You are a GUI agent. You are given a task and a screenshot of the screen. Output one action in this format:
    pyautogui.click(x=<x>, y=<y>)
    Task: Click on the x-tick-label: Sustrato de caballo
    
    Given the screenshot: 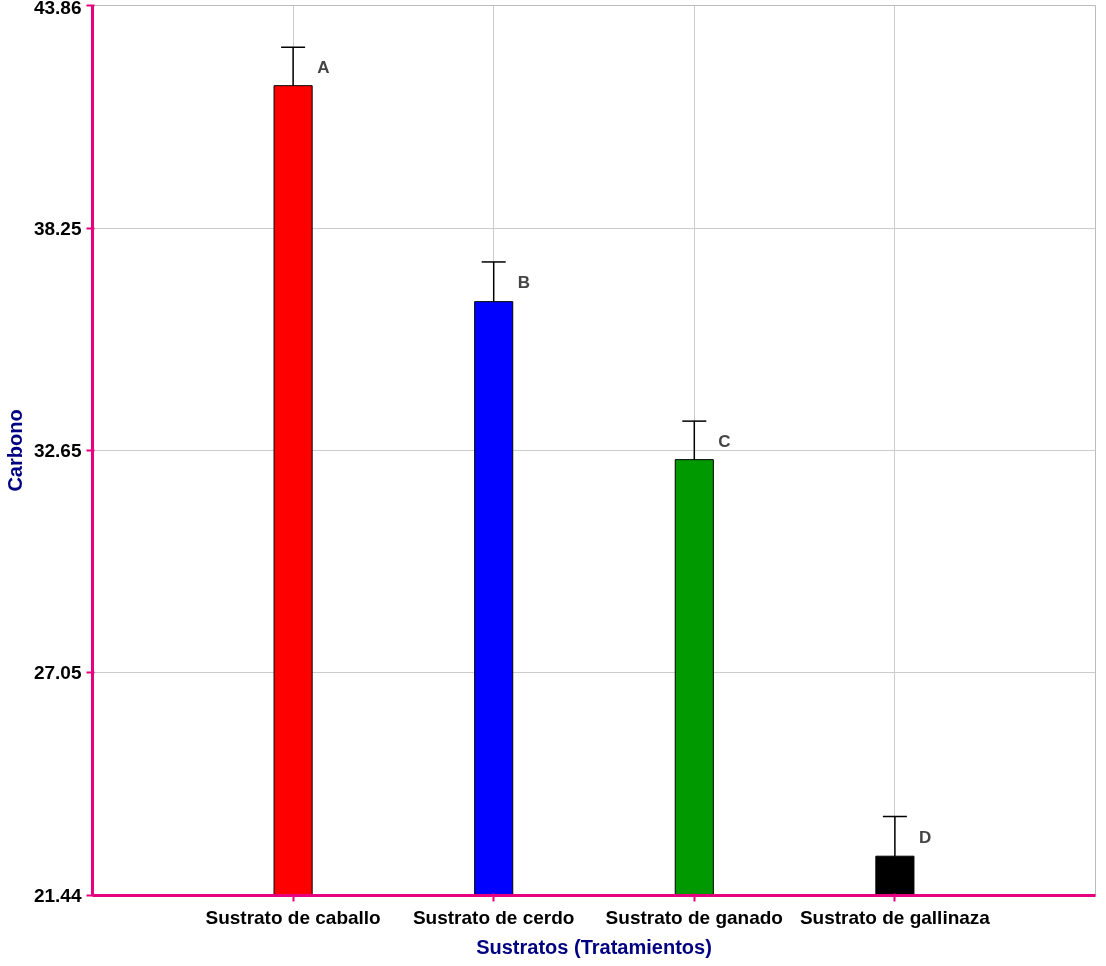 What is the action you would take?
    pyautogui.click(x=293, y=917)
    